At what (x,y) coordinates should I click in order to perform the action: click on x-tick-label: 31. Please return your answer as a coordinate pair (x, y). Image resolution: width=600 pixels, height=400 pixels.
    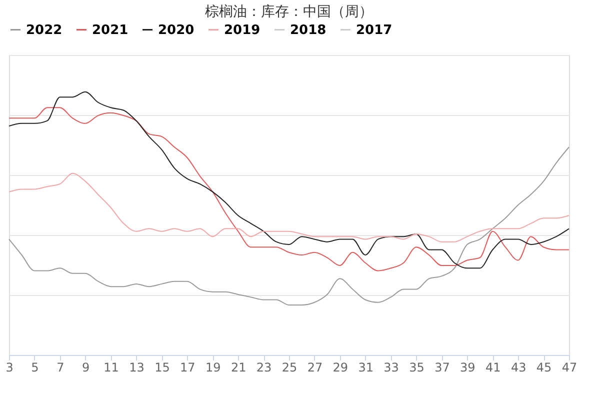
    Looking at the image, I should click on (366, 367).